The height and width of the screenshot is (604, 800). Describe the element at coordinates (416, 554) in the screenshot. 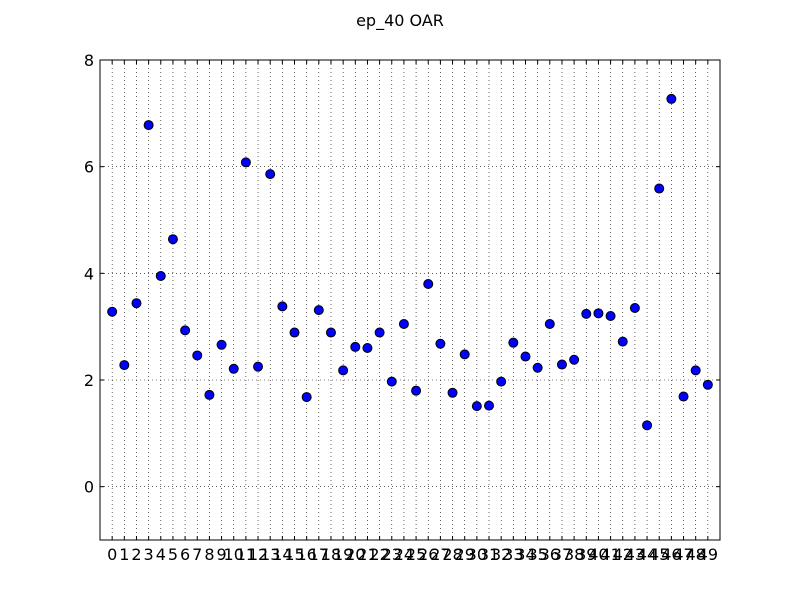

I see `x-tick-label: 25` at that location.